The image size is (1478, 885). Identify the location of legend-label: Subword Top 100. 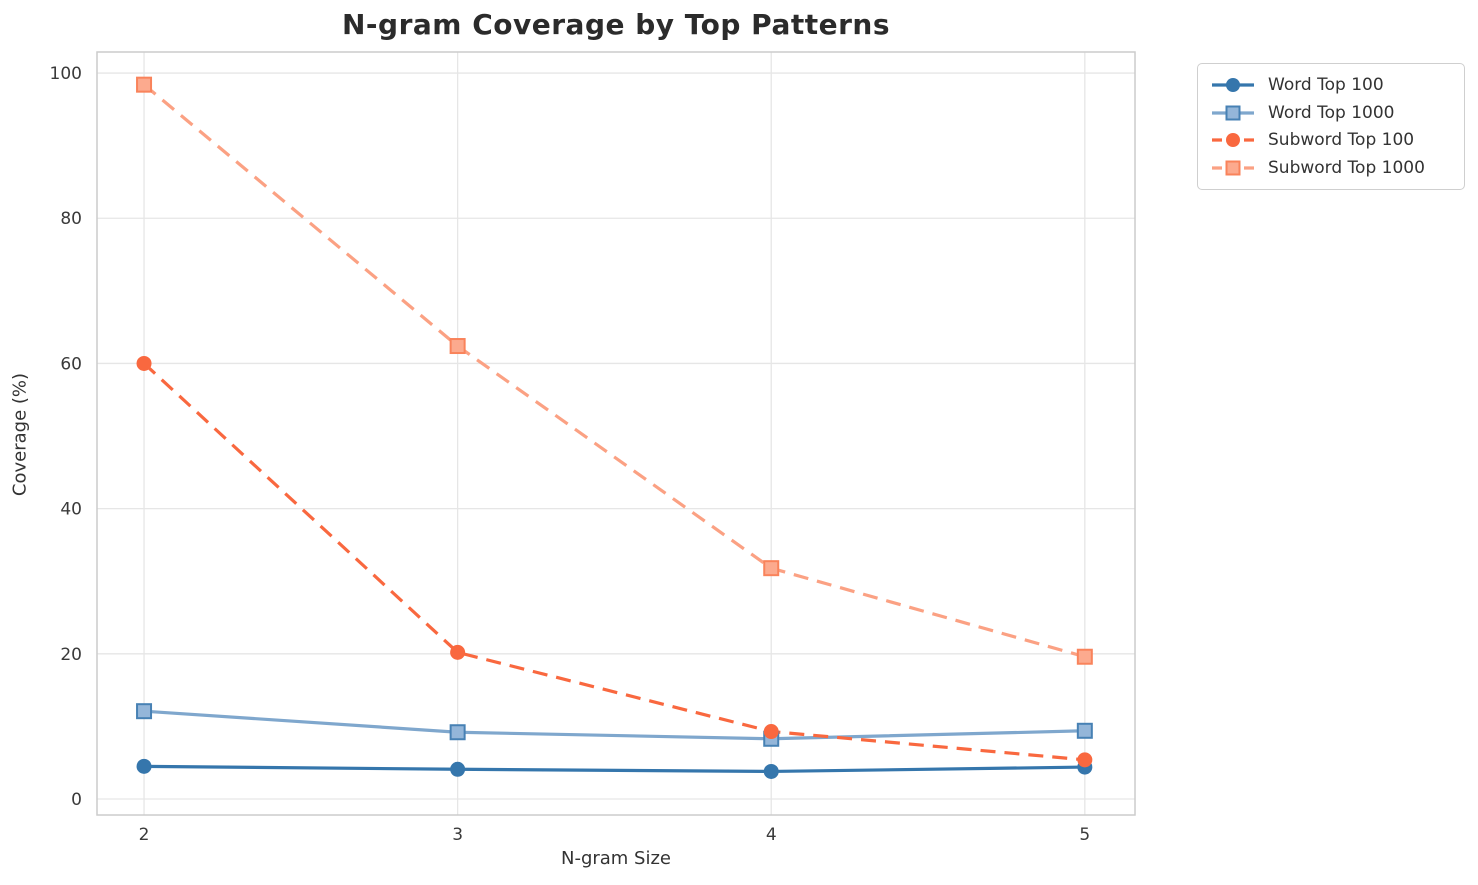
(1341, 140).